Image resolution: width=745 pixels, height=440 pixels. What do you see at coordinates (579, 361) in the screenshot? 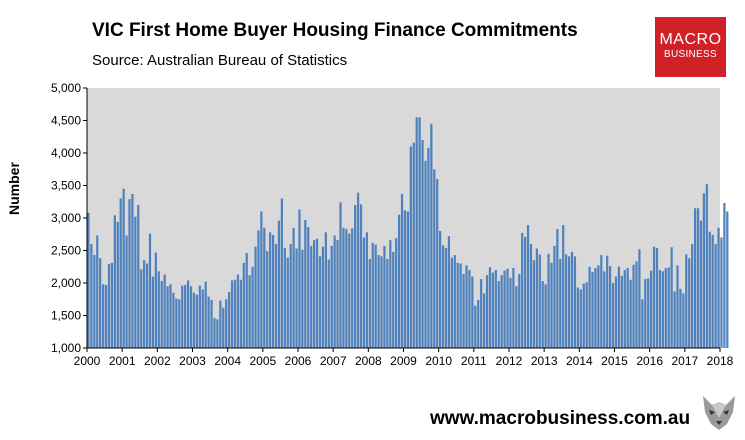
I see `x-tick-label: 2014` at bounding box center [579, 361].